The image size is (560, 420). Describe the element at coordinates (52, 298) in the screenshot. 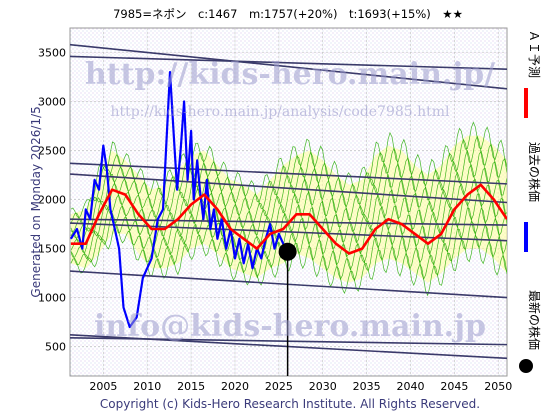

I see `y-tick-label: 1000` at that location.